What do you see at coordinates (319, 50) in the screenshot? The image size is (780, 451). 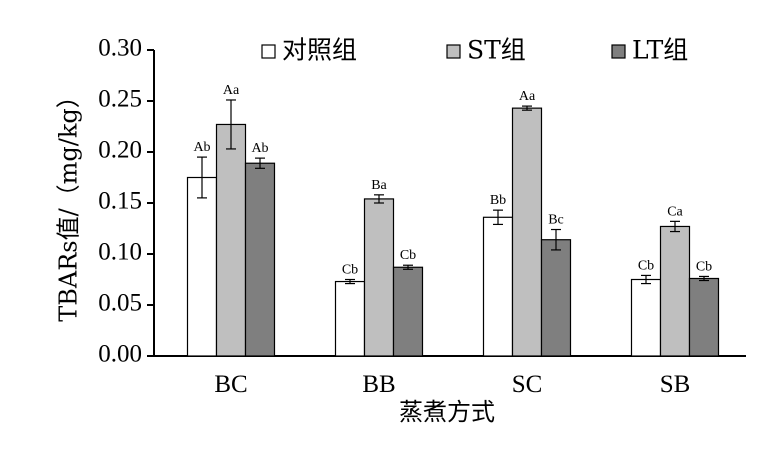 I see `legend-label: 对照组` at bounding box center [319, 50].